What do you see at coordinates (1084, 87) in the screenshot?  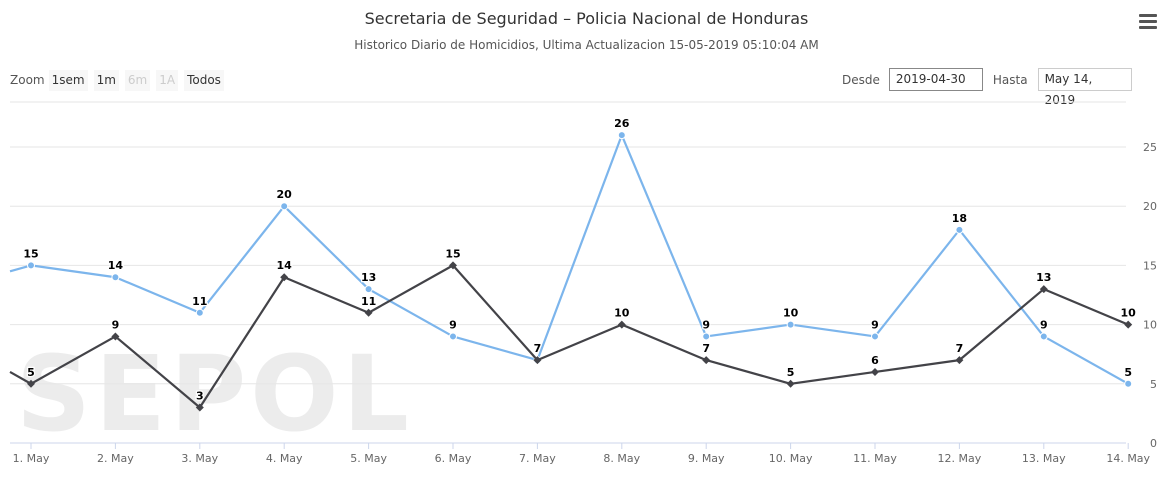 I see `to-date-input: May 14, 2019` at bounding box center [1084, 87].